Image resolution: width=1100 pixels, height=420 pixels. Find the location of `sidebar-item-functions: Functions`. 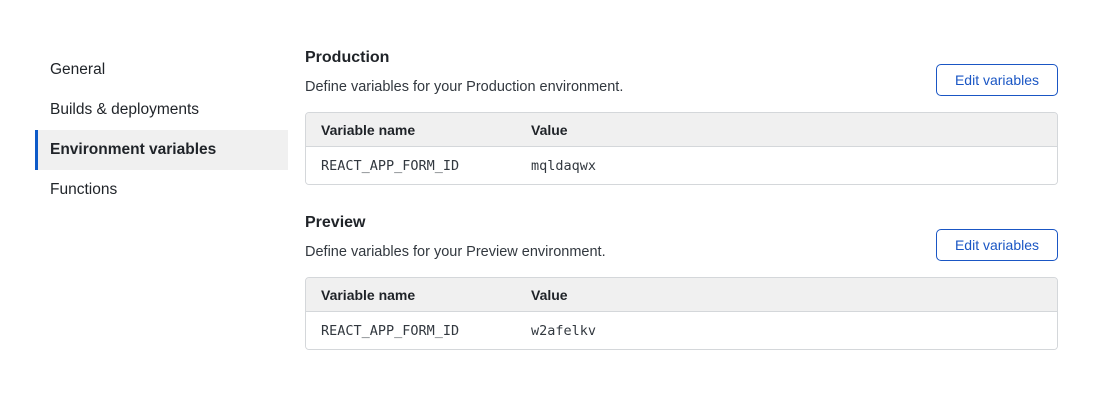

sidebar-item-functions: Functions is located at coordinates (161, 190).